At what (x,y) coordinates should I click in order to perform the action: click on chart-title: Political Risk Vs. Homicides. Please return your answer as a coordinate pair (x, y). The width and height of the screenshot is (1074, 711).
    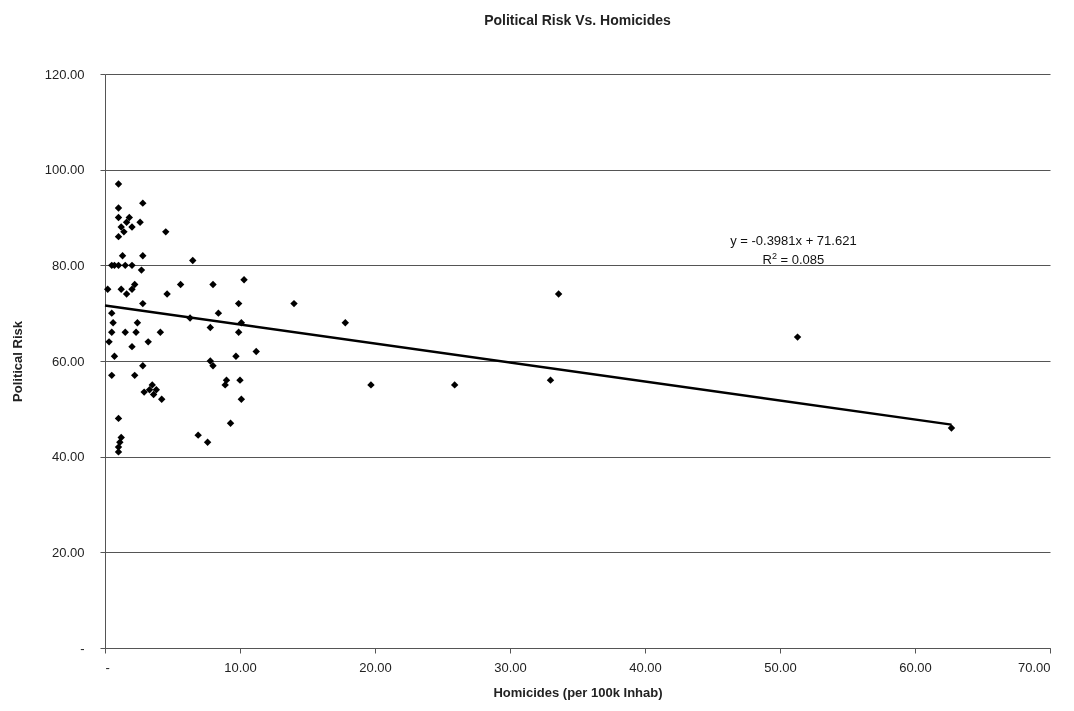
    Looking at the image, I should click on (578, 20).